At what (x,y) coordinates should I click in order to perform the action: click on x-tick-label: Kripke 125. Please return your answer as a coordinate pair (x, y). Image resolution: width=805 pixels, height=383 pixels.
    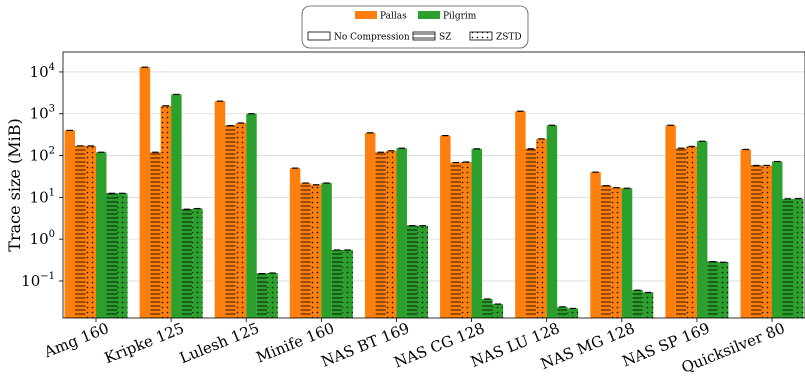
    Looking at the image, I should click on (144, 343).